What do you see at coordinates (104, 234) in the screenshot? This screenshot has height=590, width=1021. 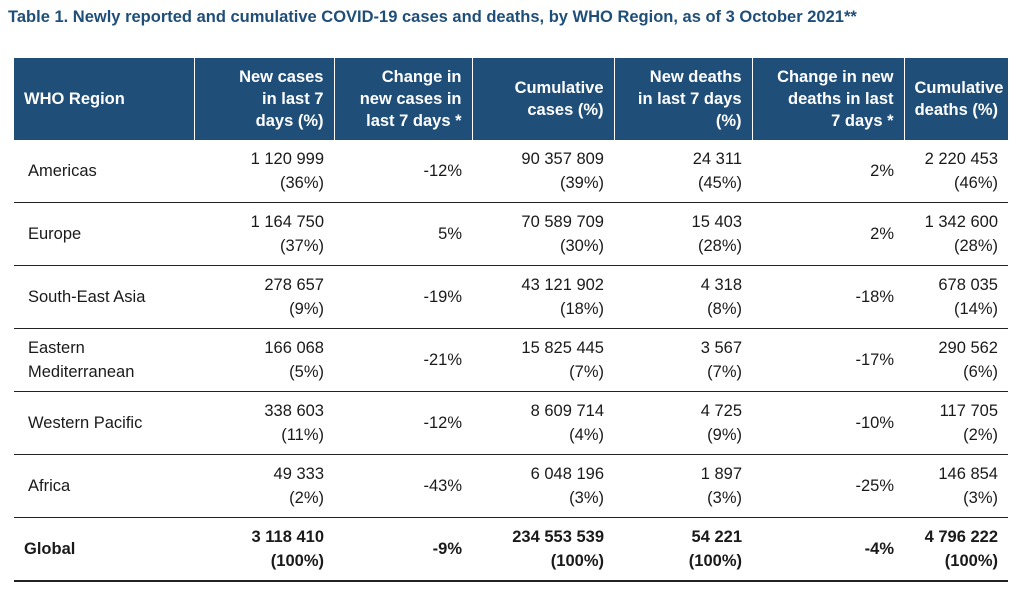 I see `region-cell: Europe` at bounding box center [104, 234].